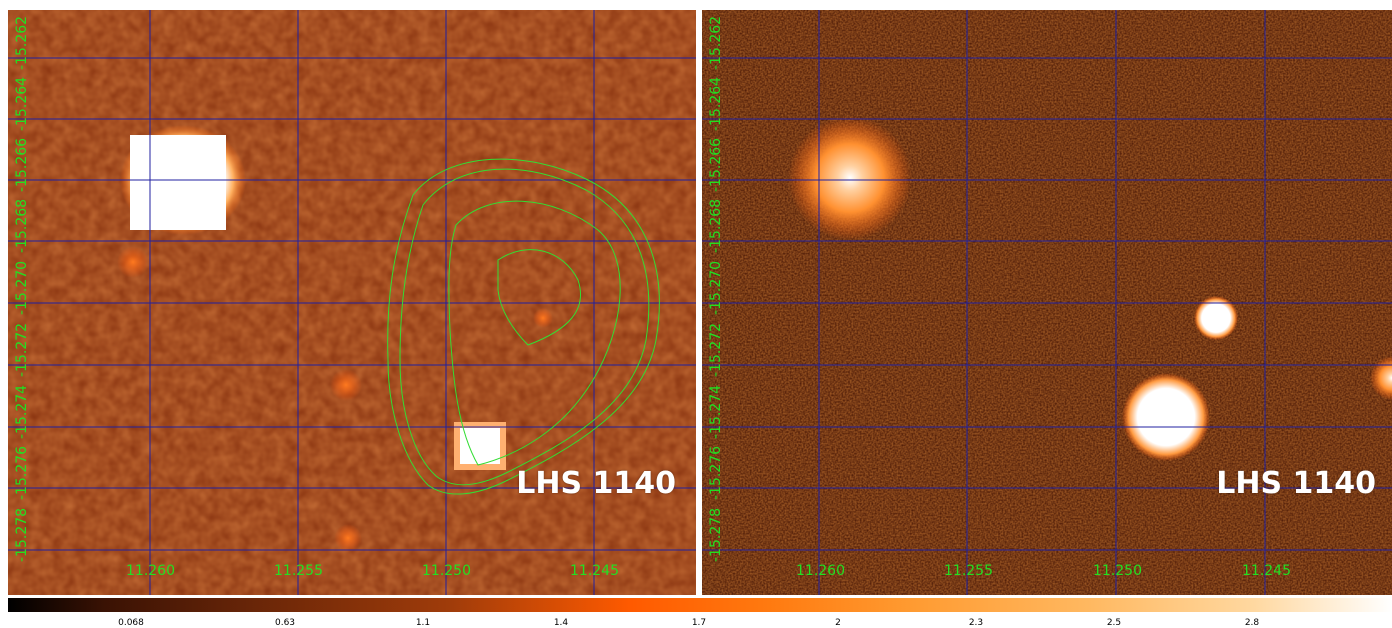  I want to click on contour-lines, so click(523, 326).